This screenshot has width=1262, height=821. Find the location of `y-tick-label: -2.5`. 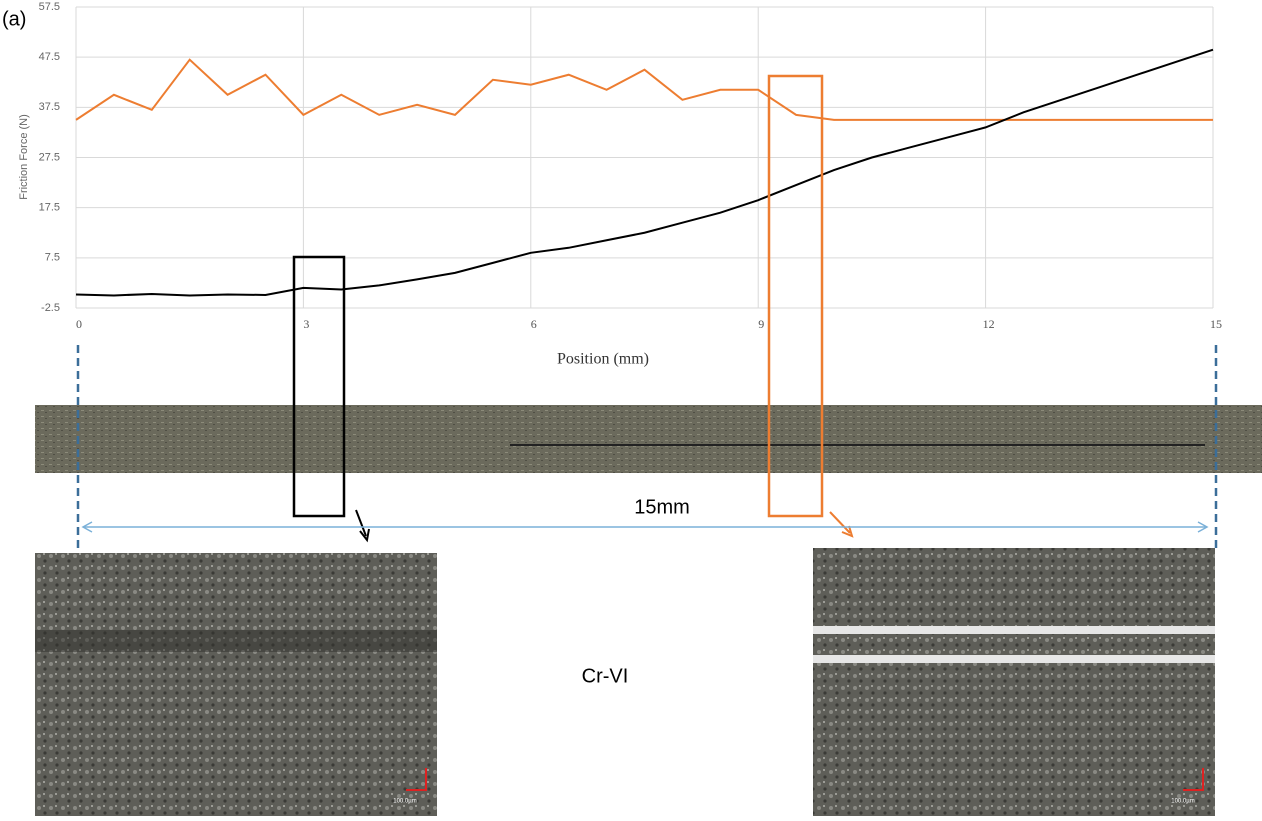

y-tick-label: -2.5 is located at coordinates (50, 308).